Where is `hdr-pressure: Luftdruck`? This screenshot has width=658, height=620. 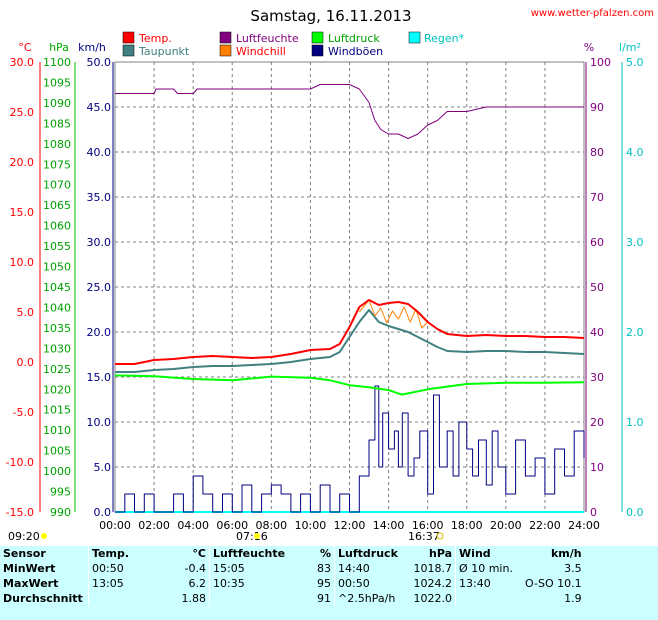 hdr-pressure: Luftdruck is located at coordinates (372, 553).